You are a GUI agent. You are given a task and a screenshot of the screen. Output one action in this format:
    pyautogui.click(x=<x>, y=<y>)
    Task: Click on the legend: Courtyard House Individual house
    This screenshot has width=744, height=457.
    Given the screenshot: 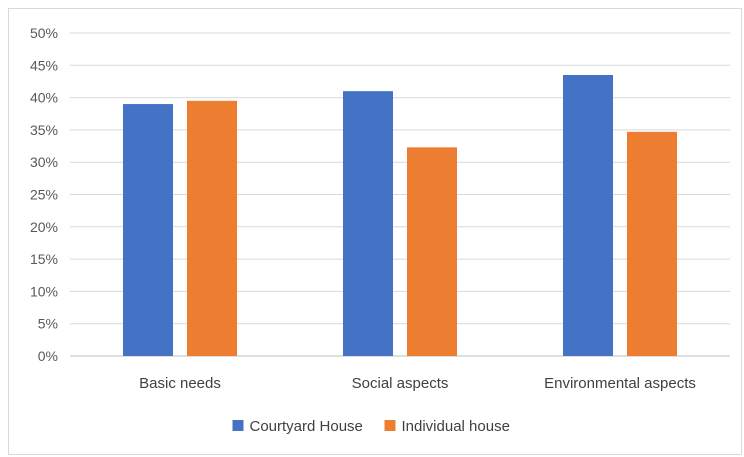 What is the action you would take?
    pyautogui.click(x=371, y=426)
    